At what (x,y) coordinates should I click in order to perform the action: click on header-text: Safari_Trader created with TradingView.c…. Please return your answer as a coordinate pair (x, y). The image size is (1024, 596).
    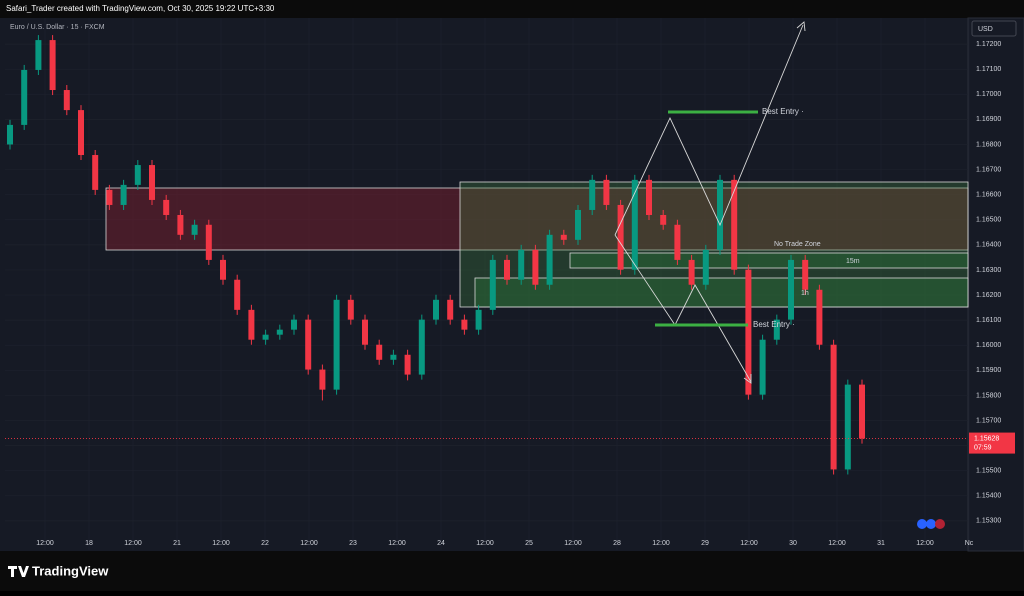
    Looking at the image, I should click on (140, 8).